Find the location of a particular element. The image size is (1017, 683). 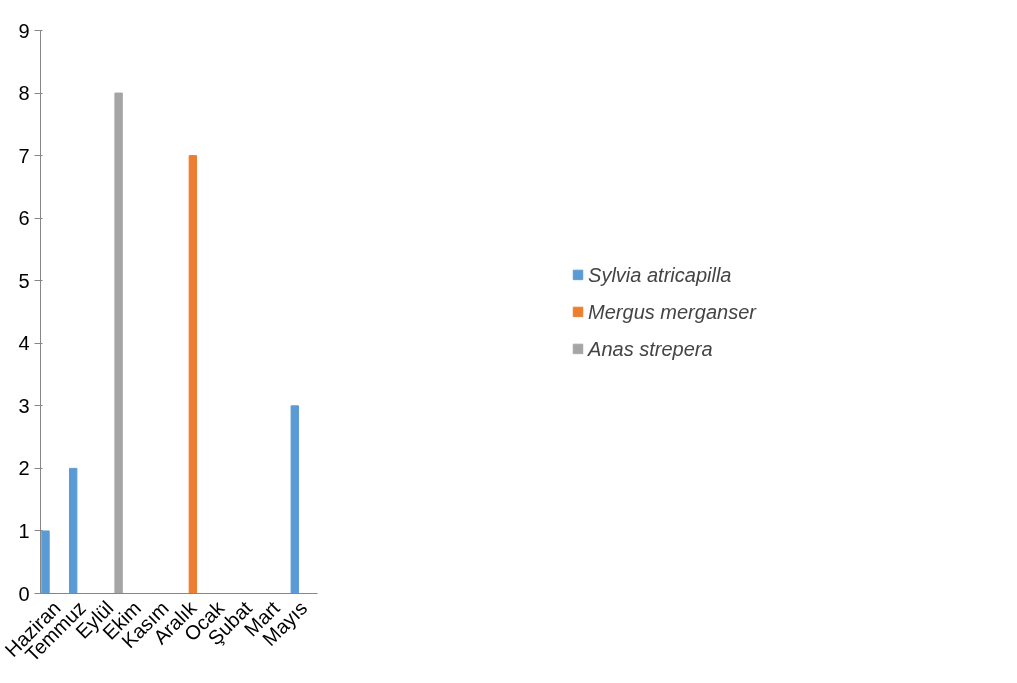

y-tick-label: 2 is located at coordinates (24, 468).